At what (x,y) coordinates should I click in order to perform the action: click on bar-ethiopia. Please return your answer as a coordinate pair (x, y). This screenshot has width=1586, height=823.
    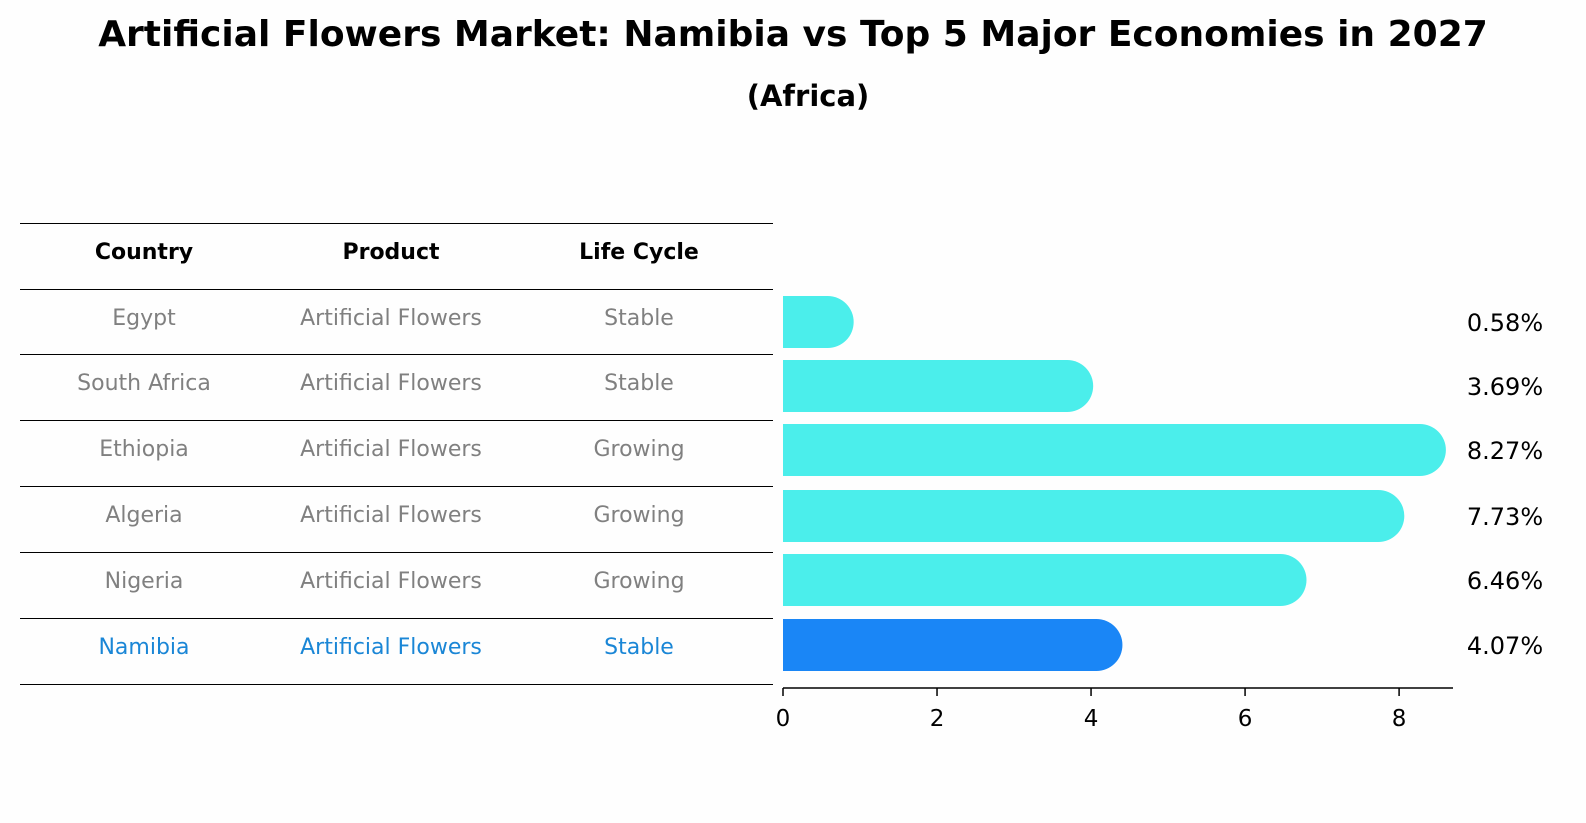
    Looking at the image, I should click on (1114, 450).